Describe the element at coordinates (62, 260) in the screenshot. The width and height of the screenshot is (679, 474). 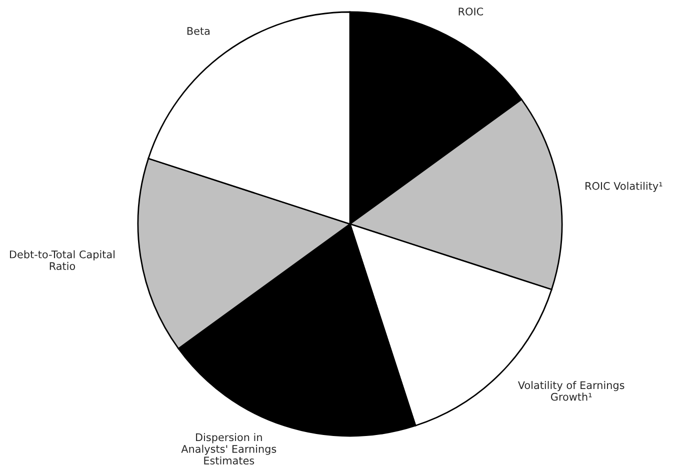
I see `slice-label: Debt-to-Total Capital Ratio` at that location.